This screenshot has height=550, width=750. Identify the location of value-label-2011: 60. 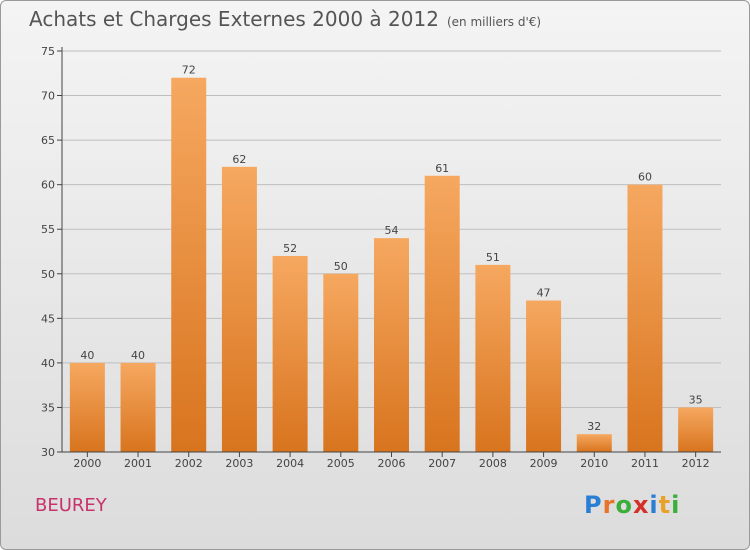
(645, 177).